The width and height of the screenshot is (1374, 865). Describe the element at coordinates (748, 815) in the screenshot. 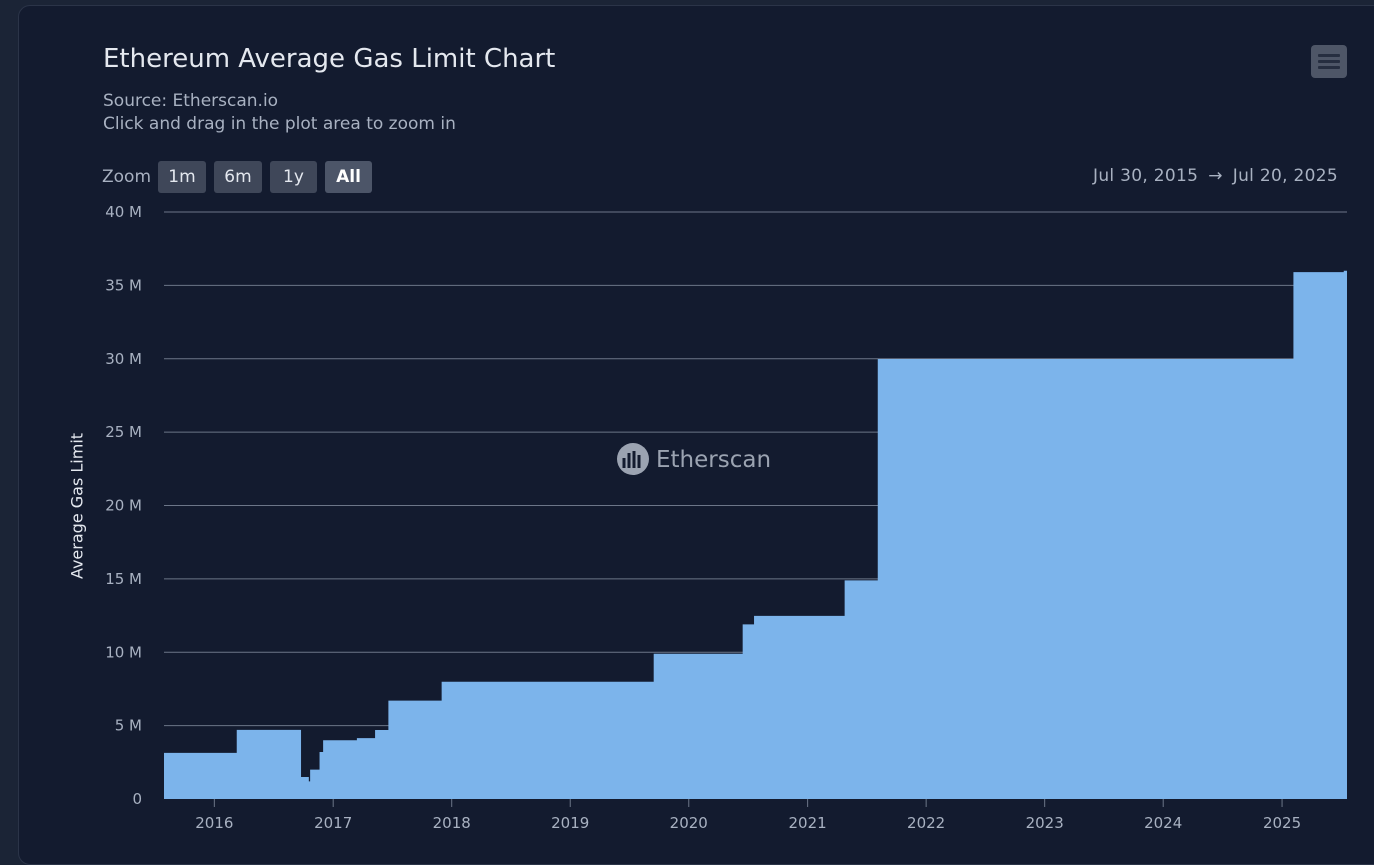

I see `x-axis-ticks: 2016 2017 2018 2019 2020 2021 2022 2023 2024 2025` at that location.